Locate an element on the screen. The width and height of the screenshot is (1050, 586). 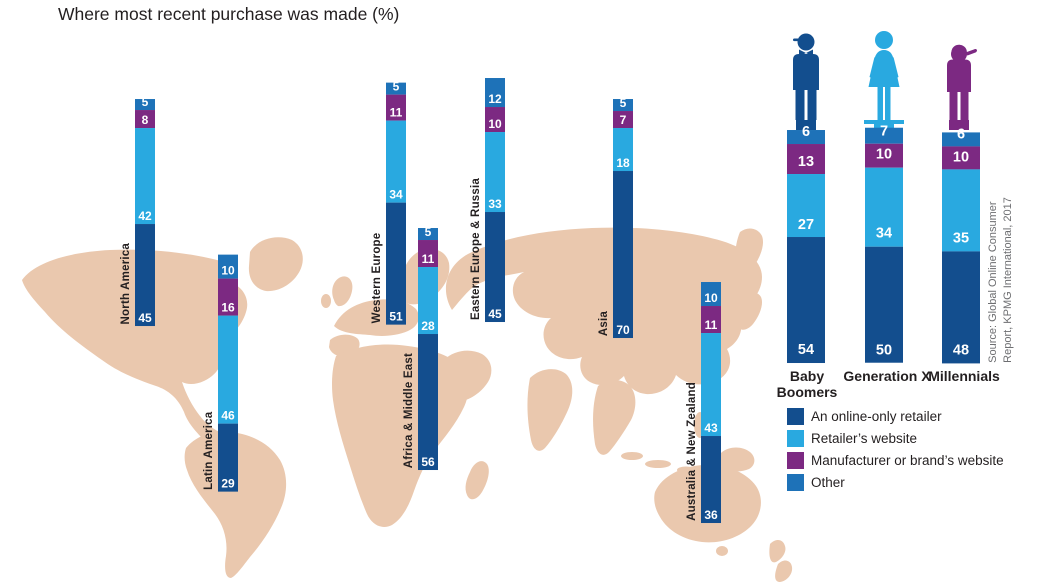
region-bar-africa-middle-east: Africa & Middle East 5 11 28 56 is located at coordinates (420, 348).